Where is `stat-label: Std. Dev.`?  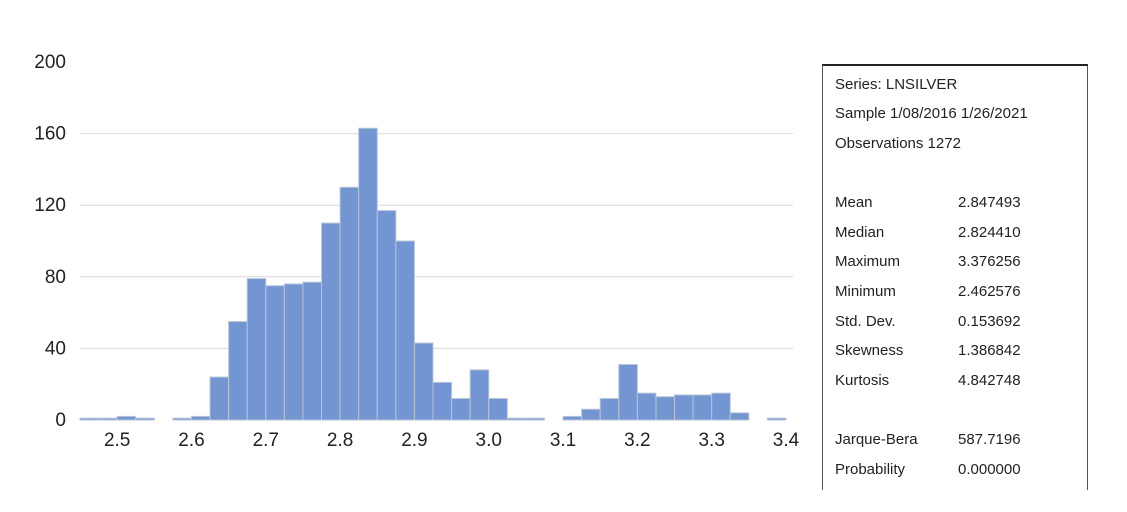 stat-label: Std. Dev. is located at coordinates (865, 321).